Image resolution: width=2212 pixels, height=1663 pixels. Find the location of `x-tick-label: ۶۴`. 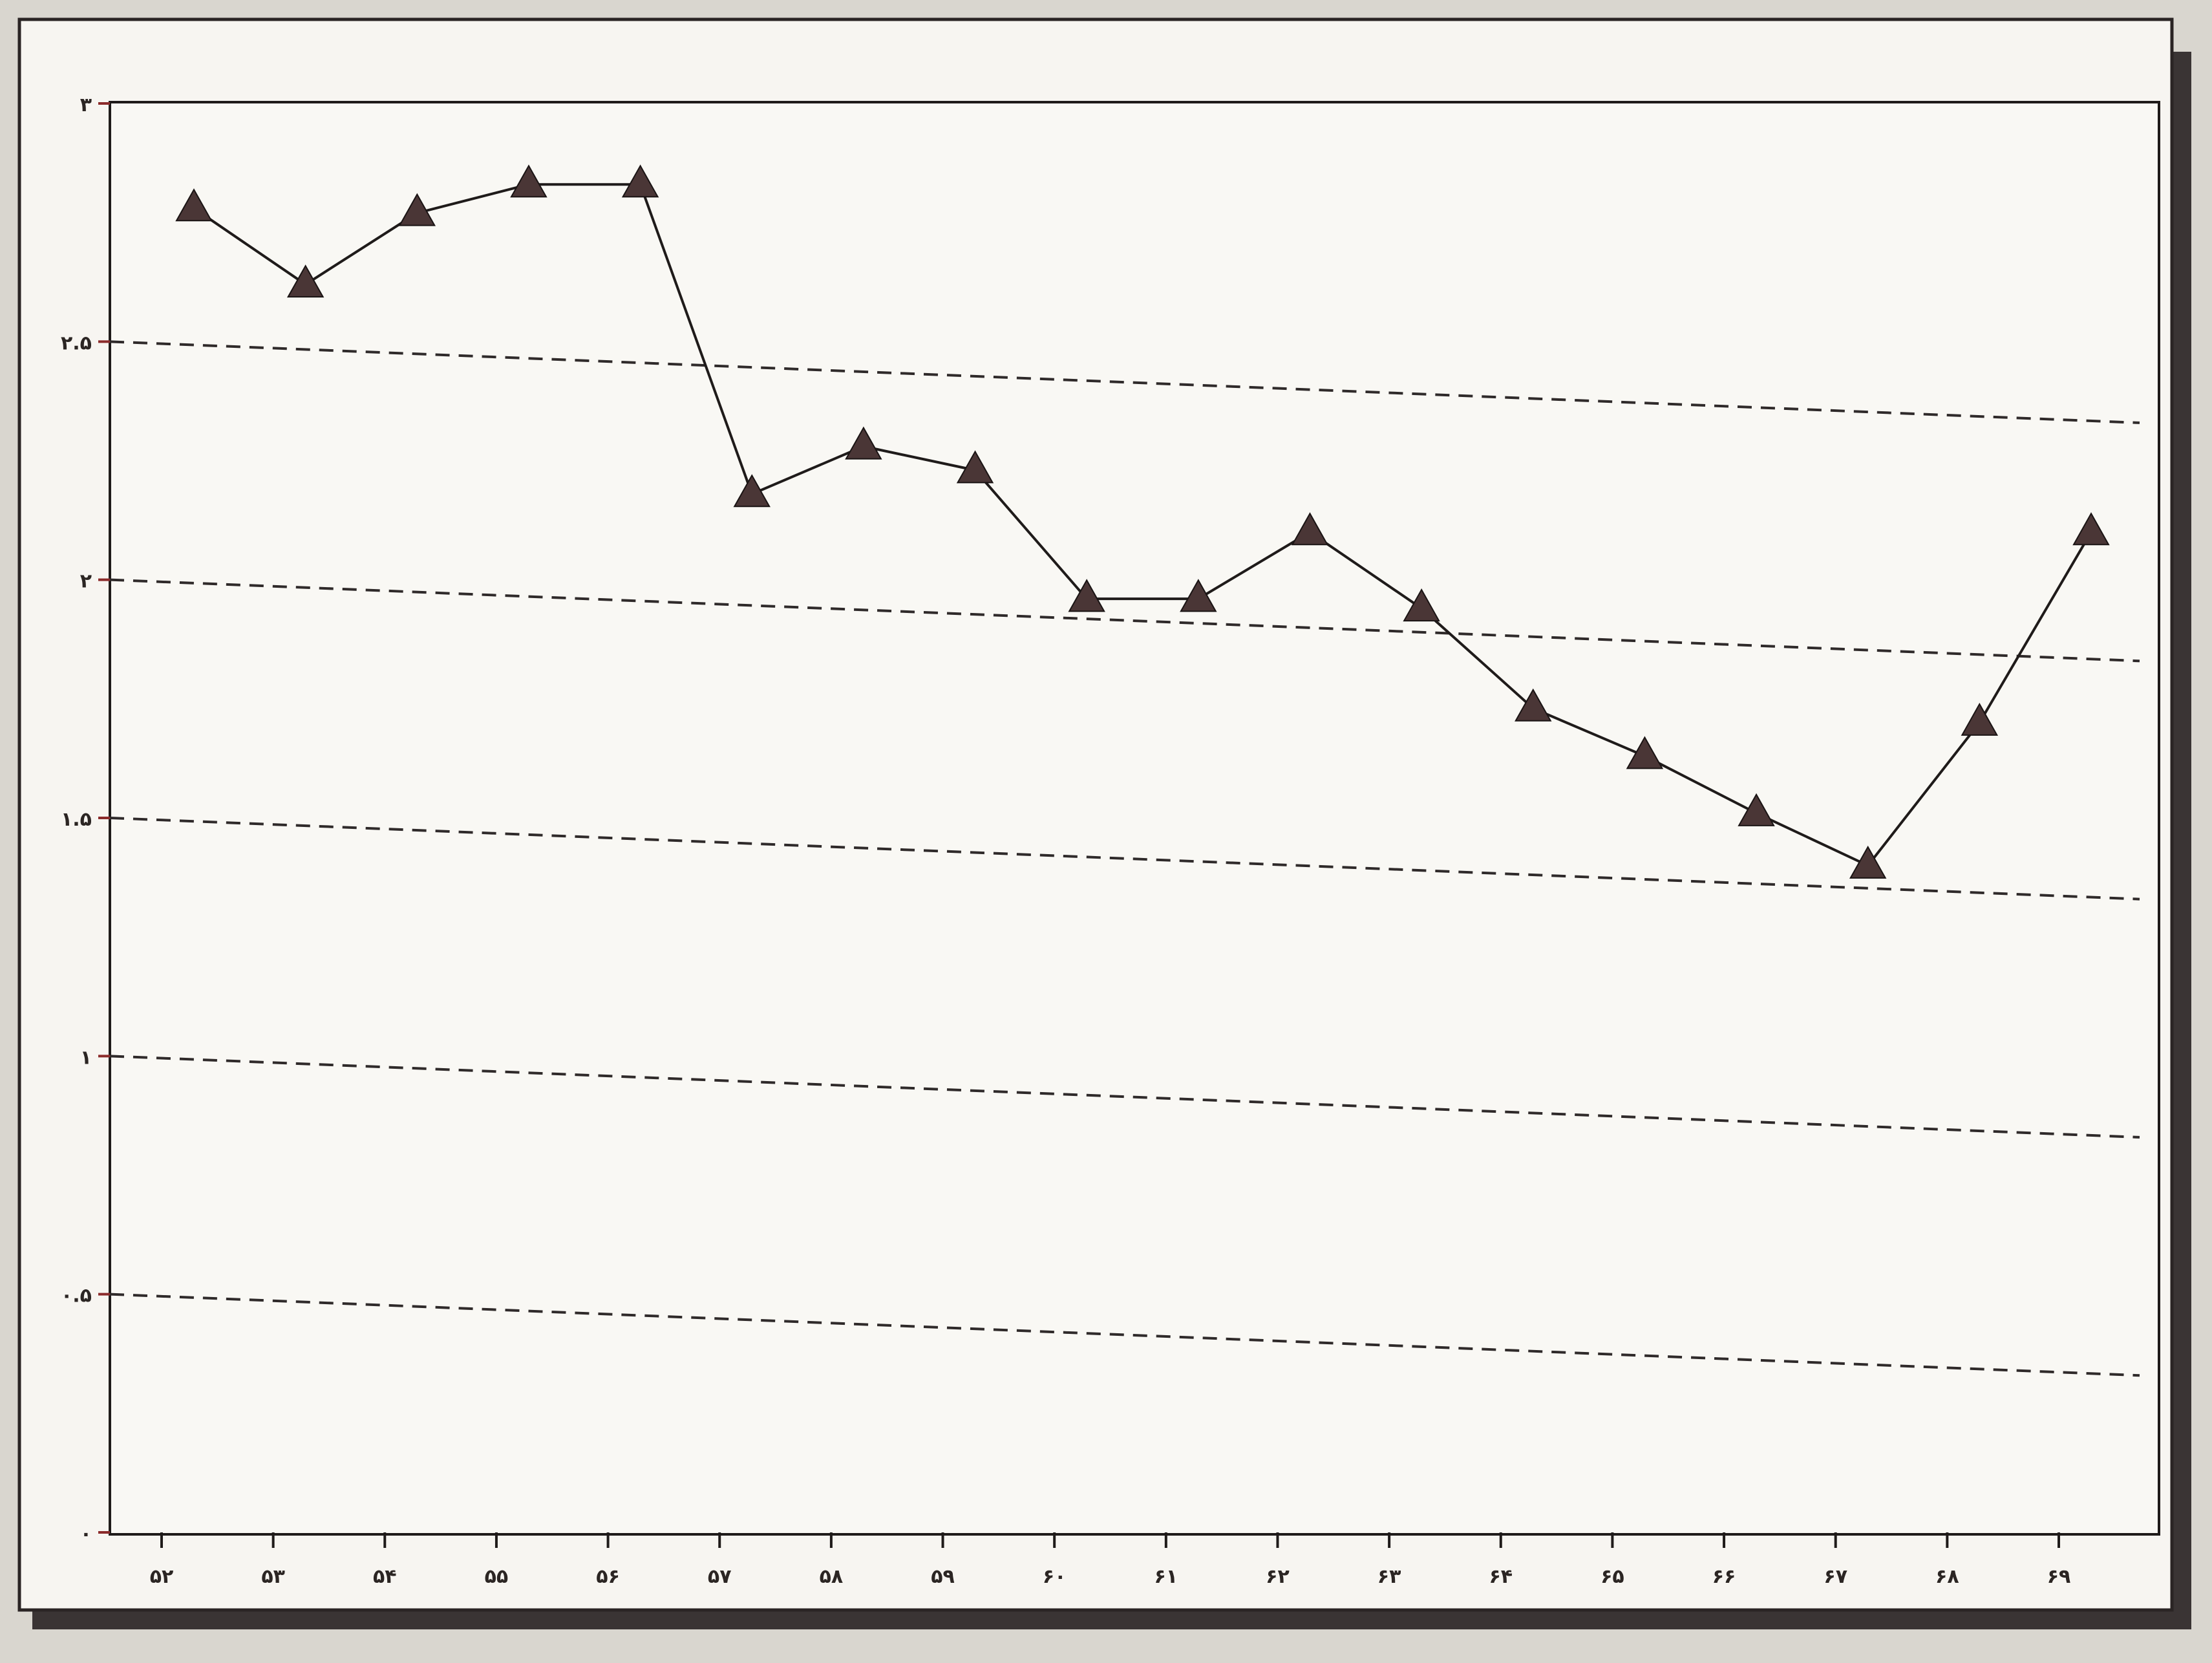

x-tick-label: ۶۴ is located at coordinates (1501, 1576).